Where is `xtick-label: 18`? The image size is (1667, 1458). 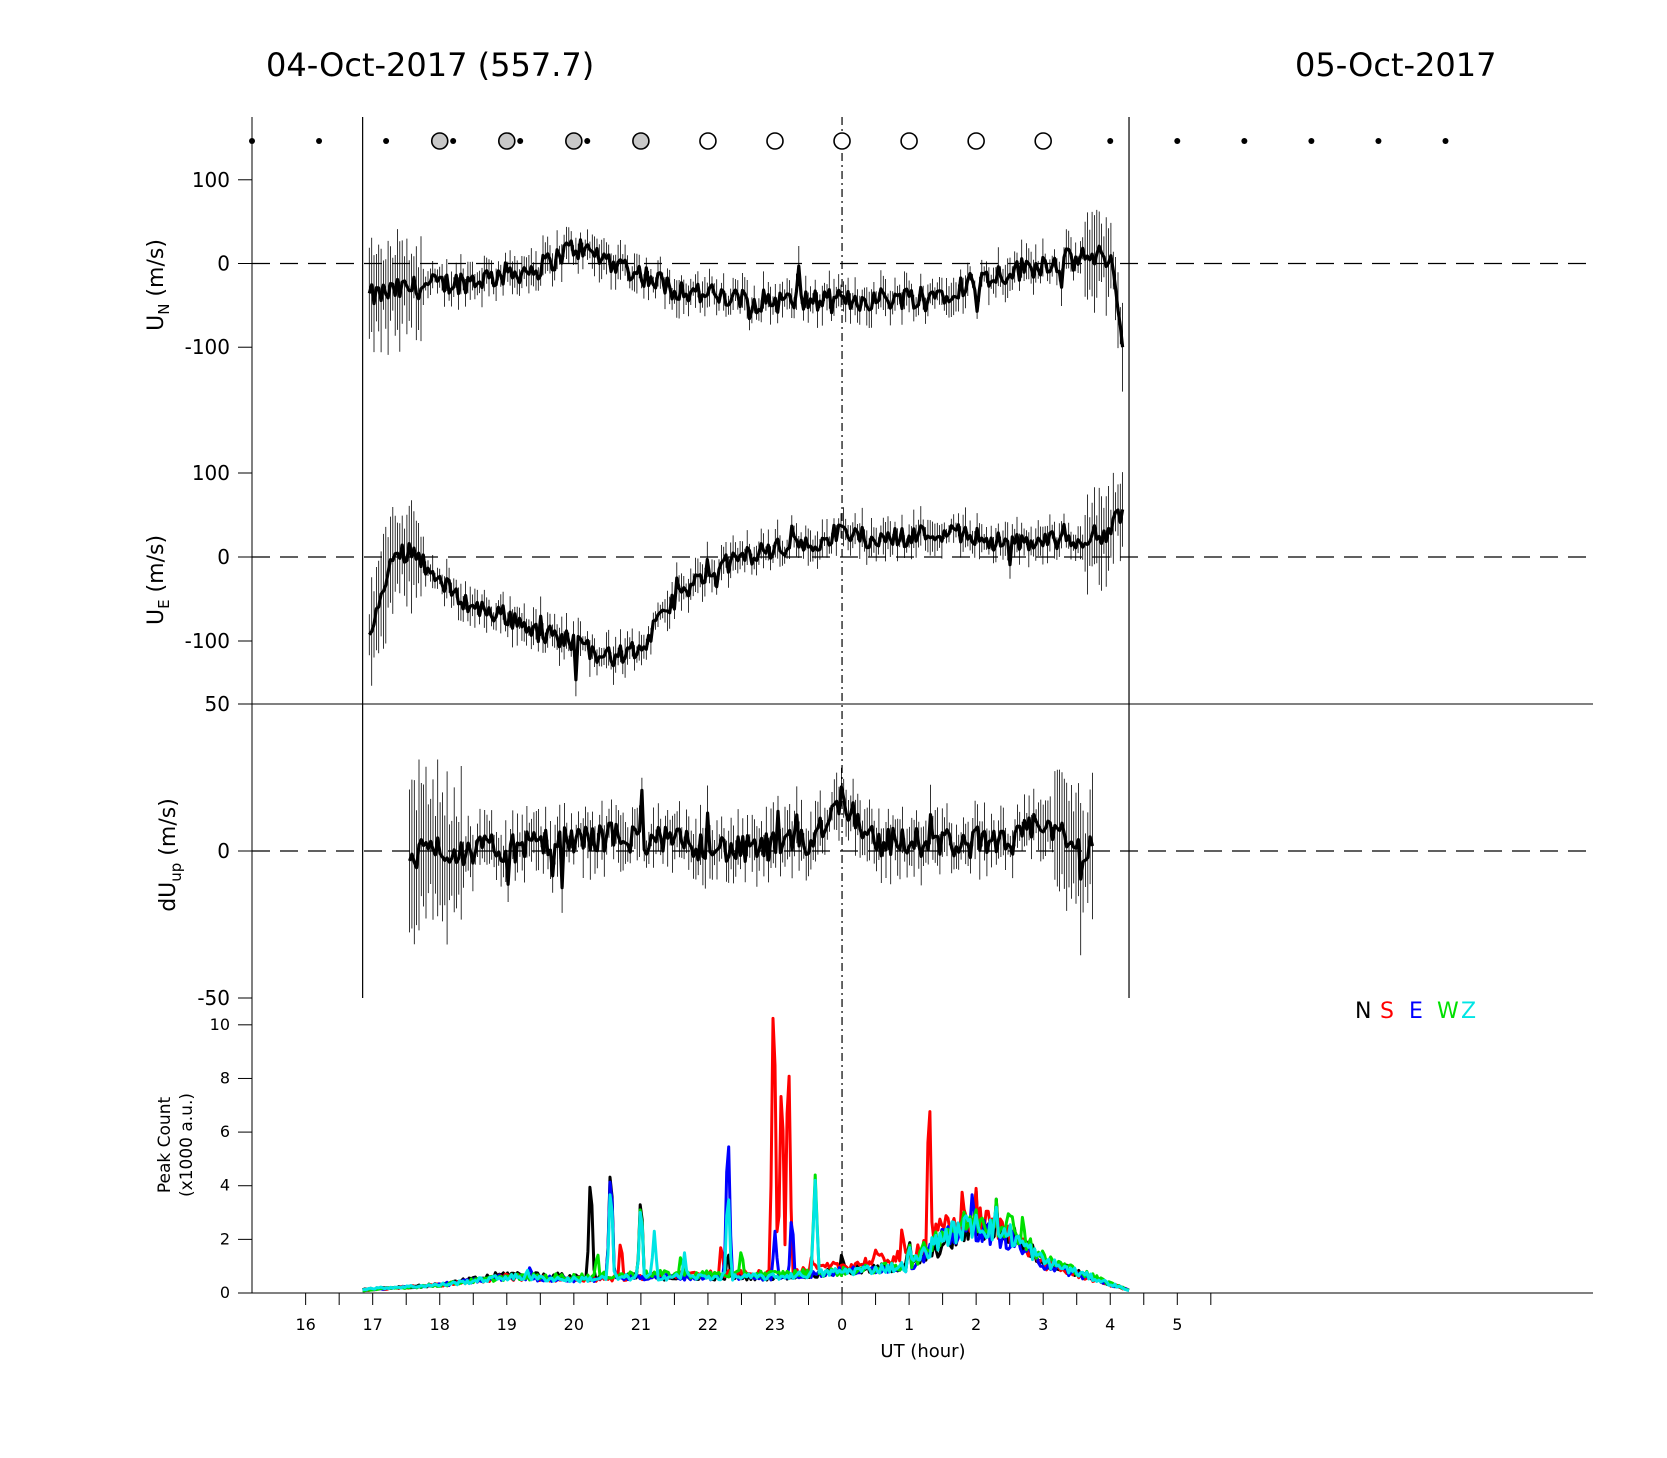 xtick-label: 18 is located at coordinates (440, 1324).